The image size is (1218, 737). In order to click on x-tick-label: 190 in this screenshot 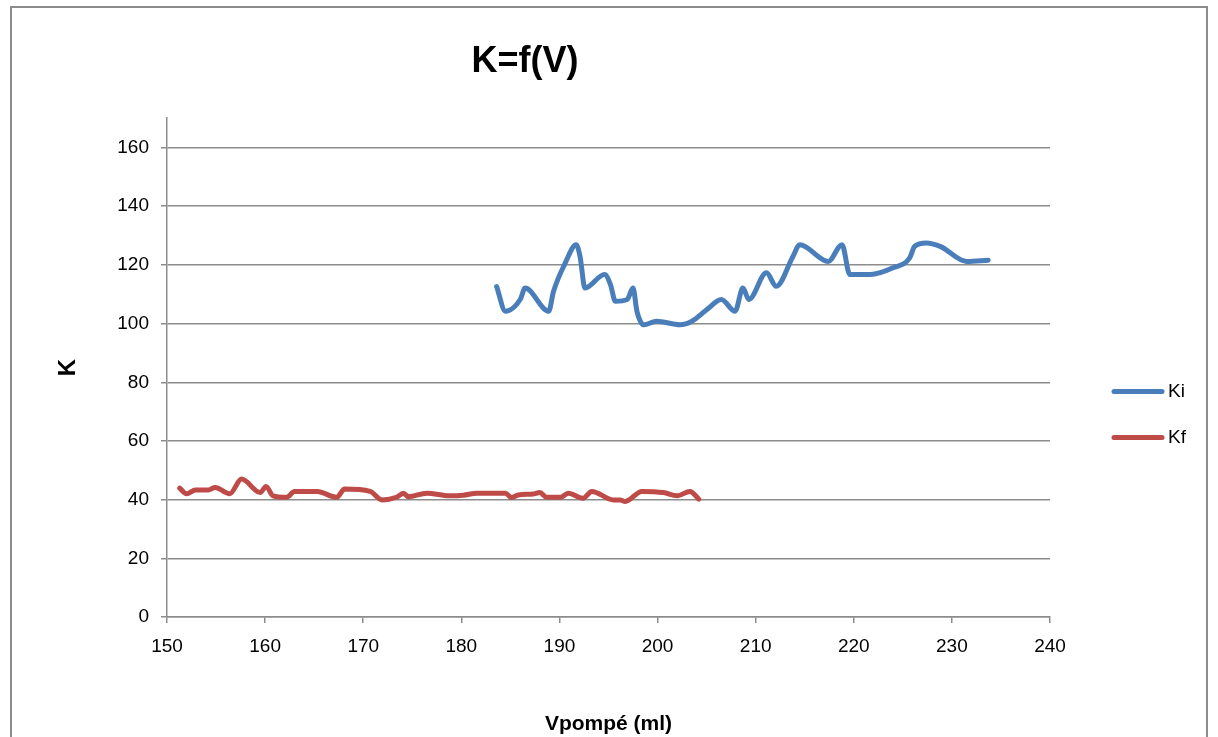, I will do `click(559, 645)`.